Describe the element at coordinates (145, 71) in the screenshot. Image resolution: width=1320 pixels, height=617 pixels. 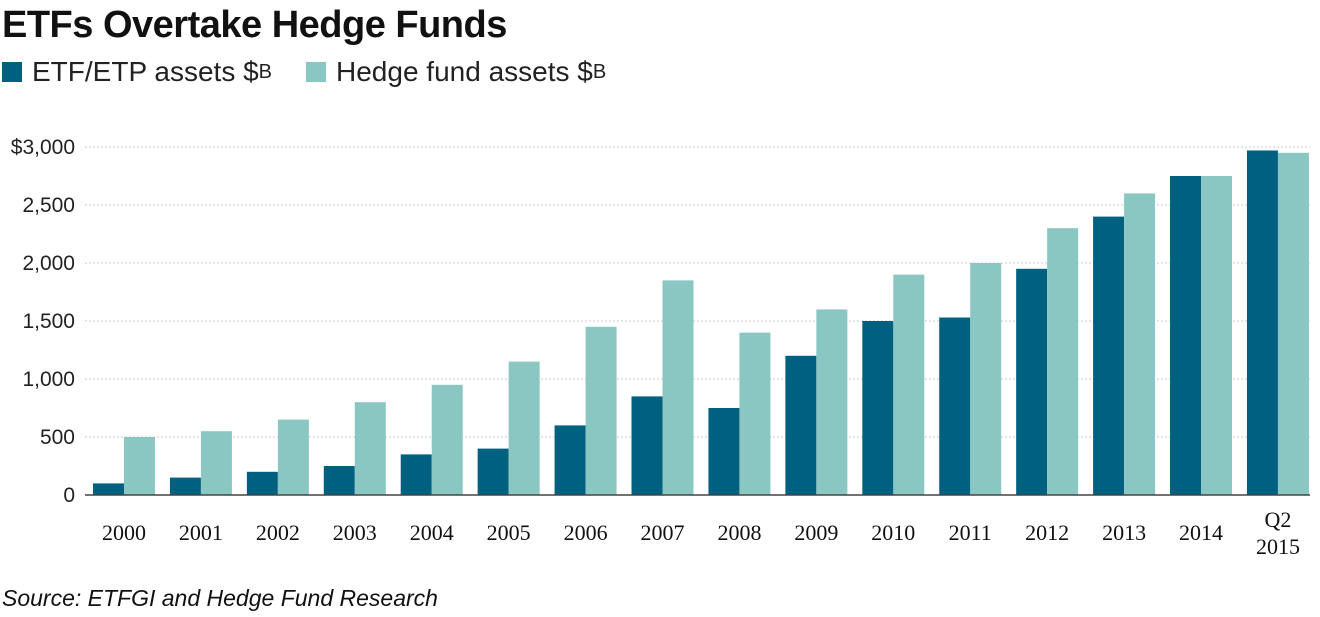
I see `legend-label-etf: ETF/ETP assets $` at that location.